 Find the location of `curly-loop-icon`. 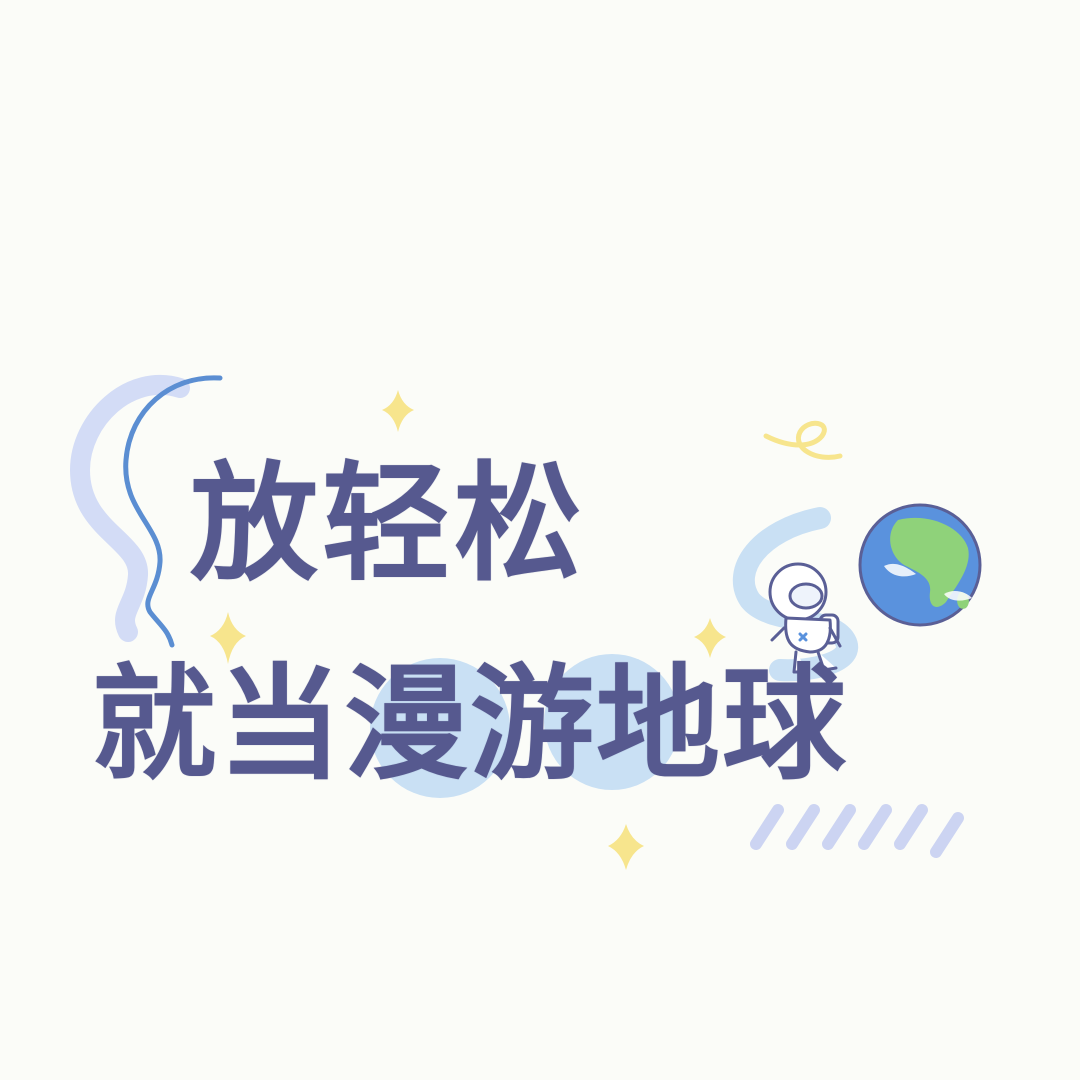

curly-loop-icon is located at coordinates (803, 440).